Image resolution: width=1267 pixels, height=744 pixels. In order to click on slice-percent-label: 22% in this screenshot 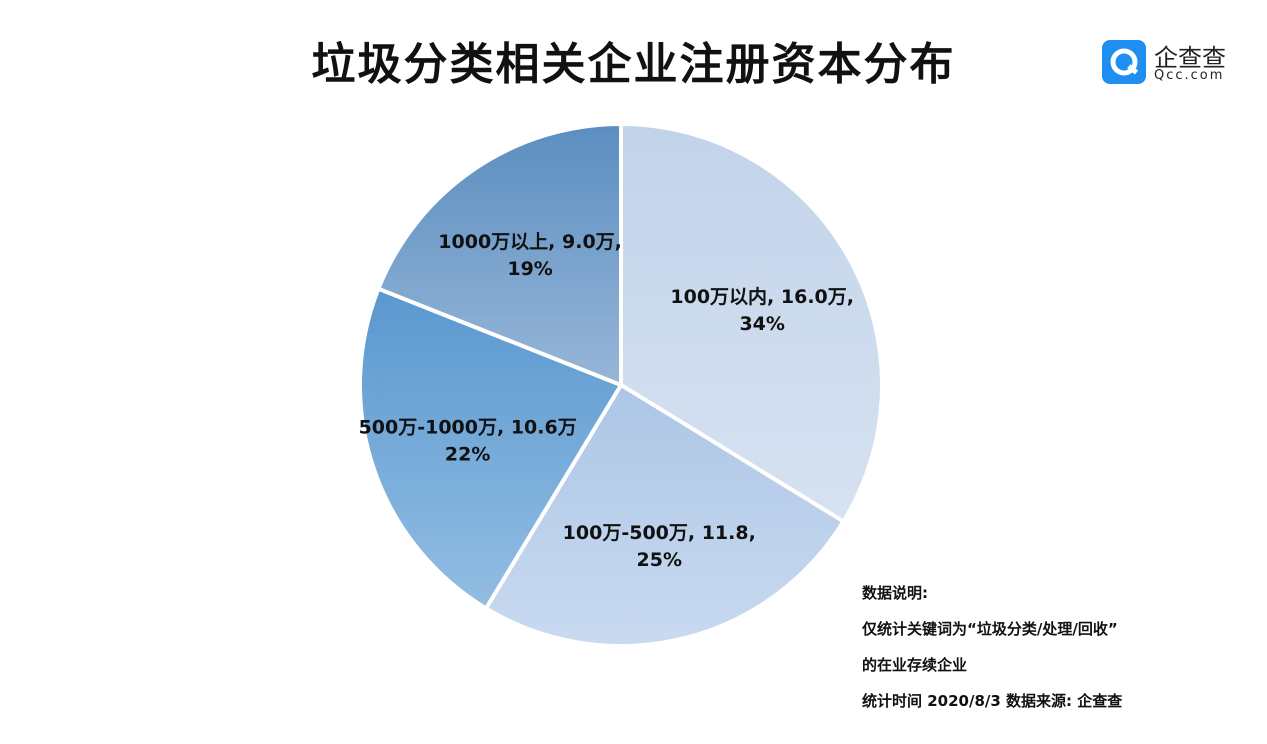, I will do `click(467, 455)`.